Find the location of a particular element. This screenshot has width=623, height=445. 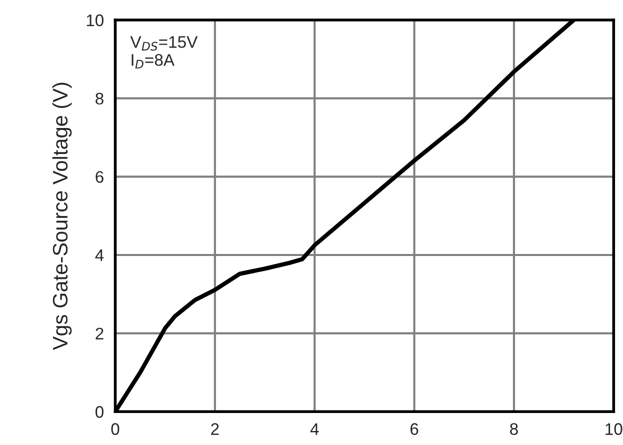

annotation: V$_{DS}$=15V is located at coordinates (164, 43).